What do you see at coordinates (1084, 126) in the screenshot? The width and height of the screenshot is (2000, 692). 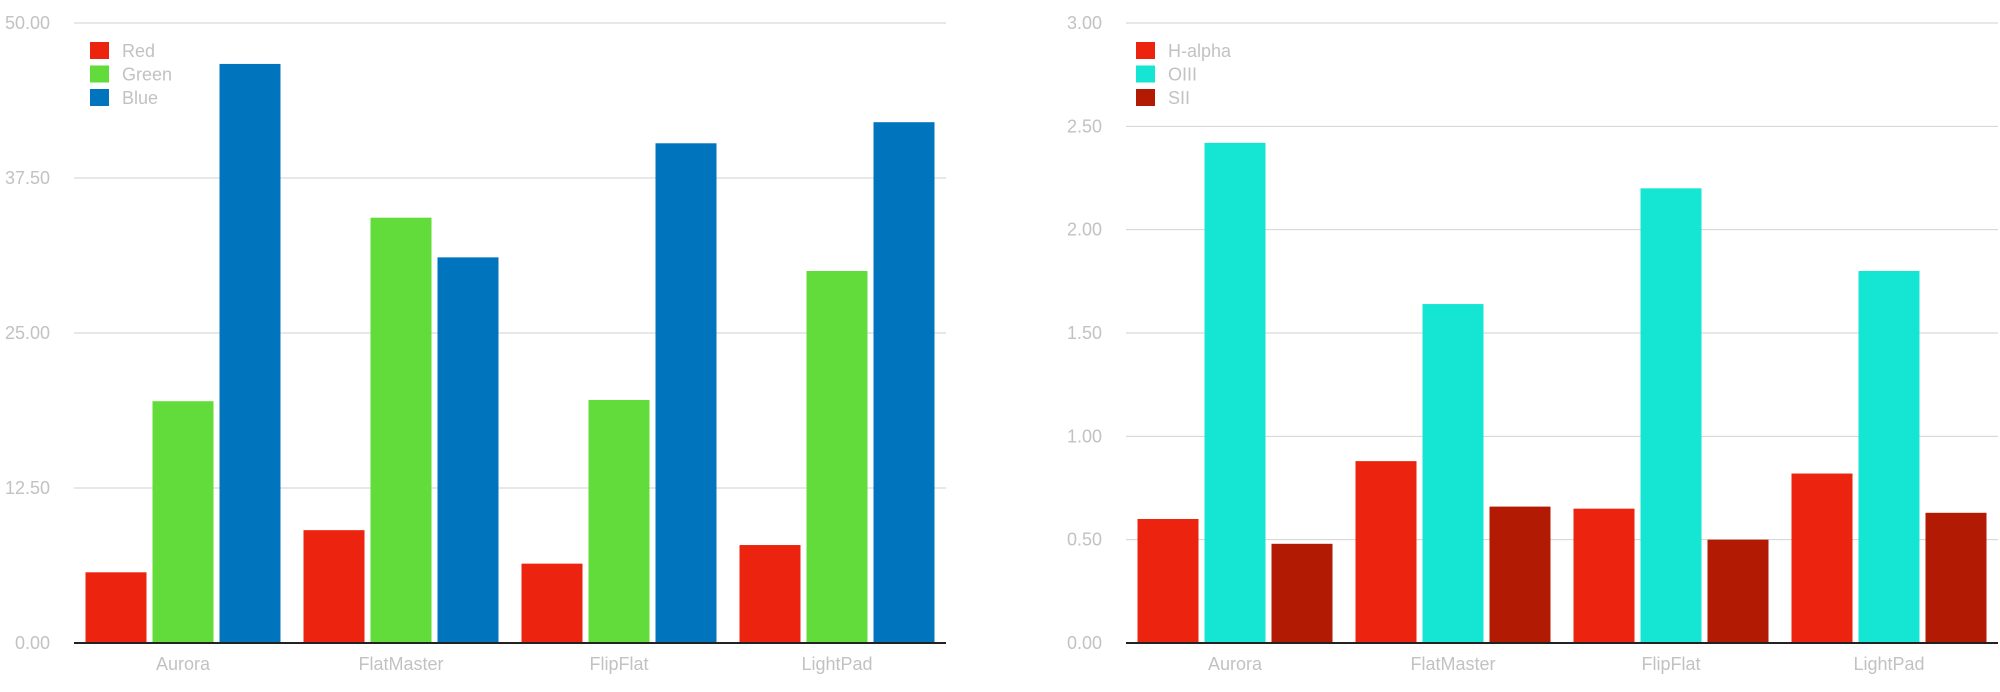 I see `y-tick-label: 2.50` at bounding box center [1084, 126].